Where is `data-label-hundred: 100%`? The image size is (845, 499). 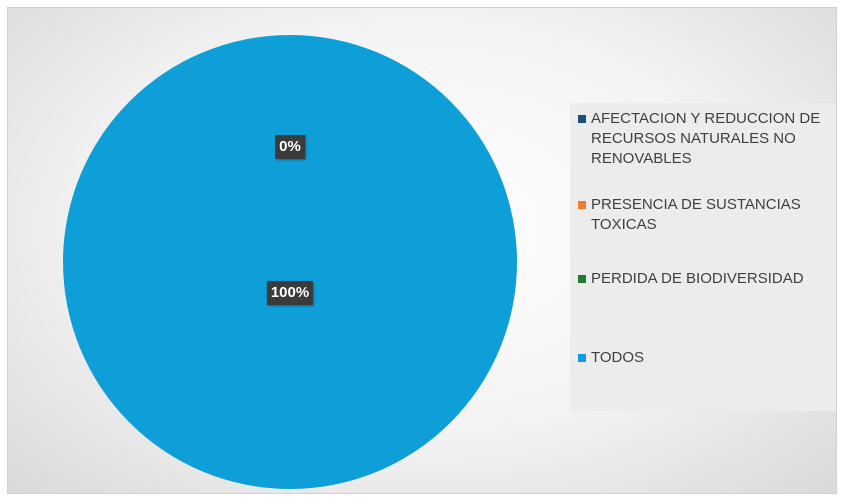
data-label-hundred: 100% is located at coordinates (290, 293).